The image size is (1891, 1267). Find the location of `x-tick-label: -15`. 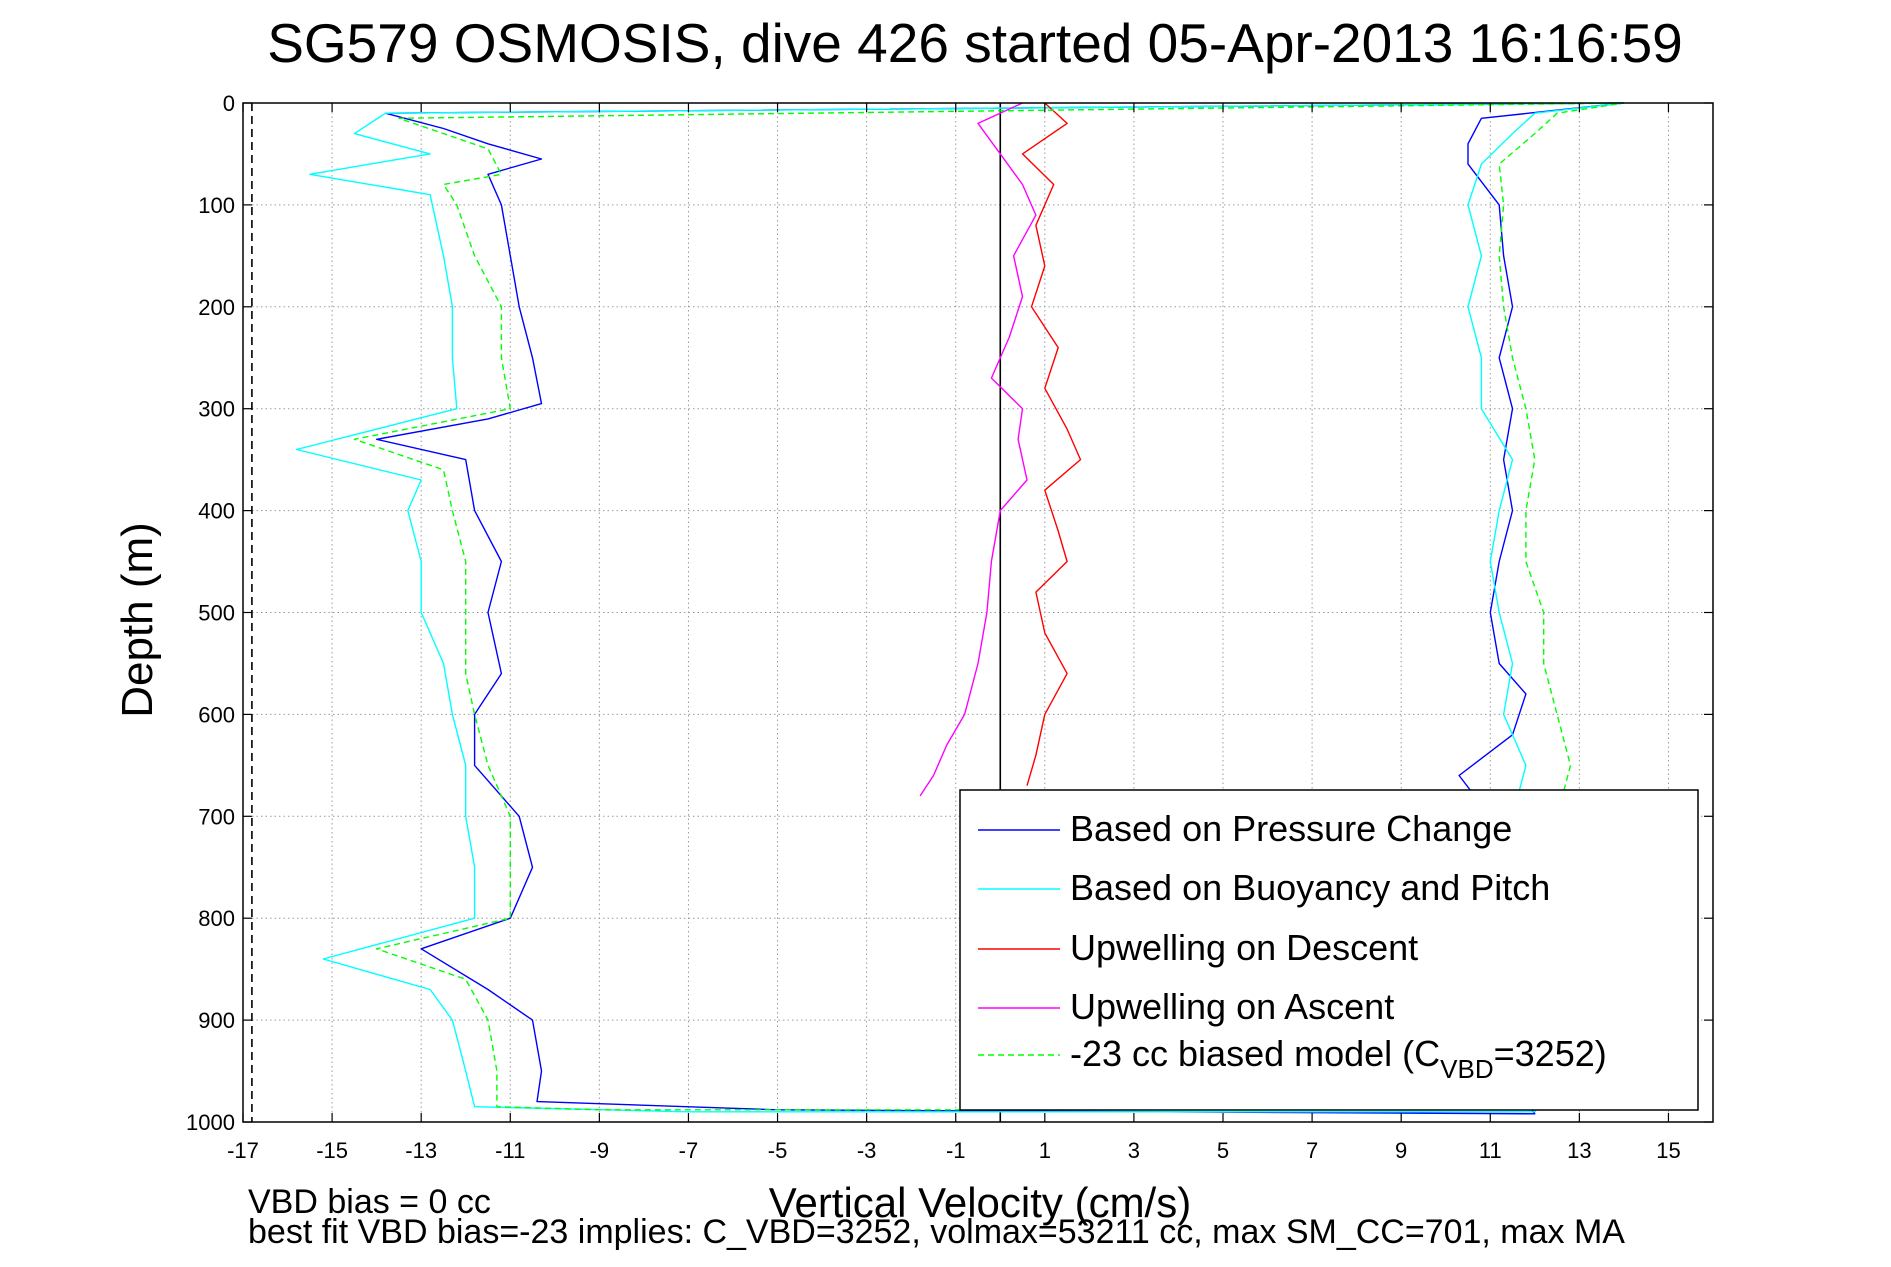

x-tick-label: -15 is located at coordinates (332, 1150).